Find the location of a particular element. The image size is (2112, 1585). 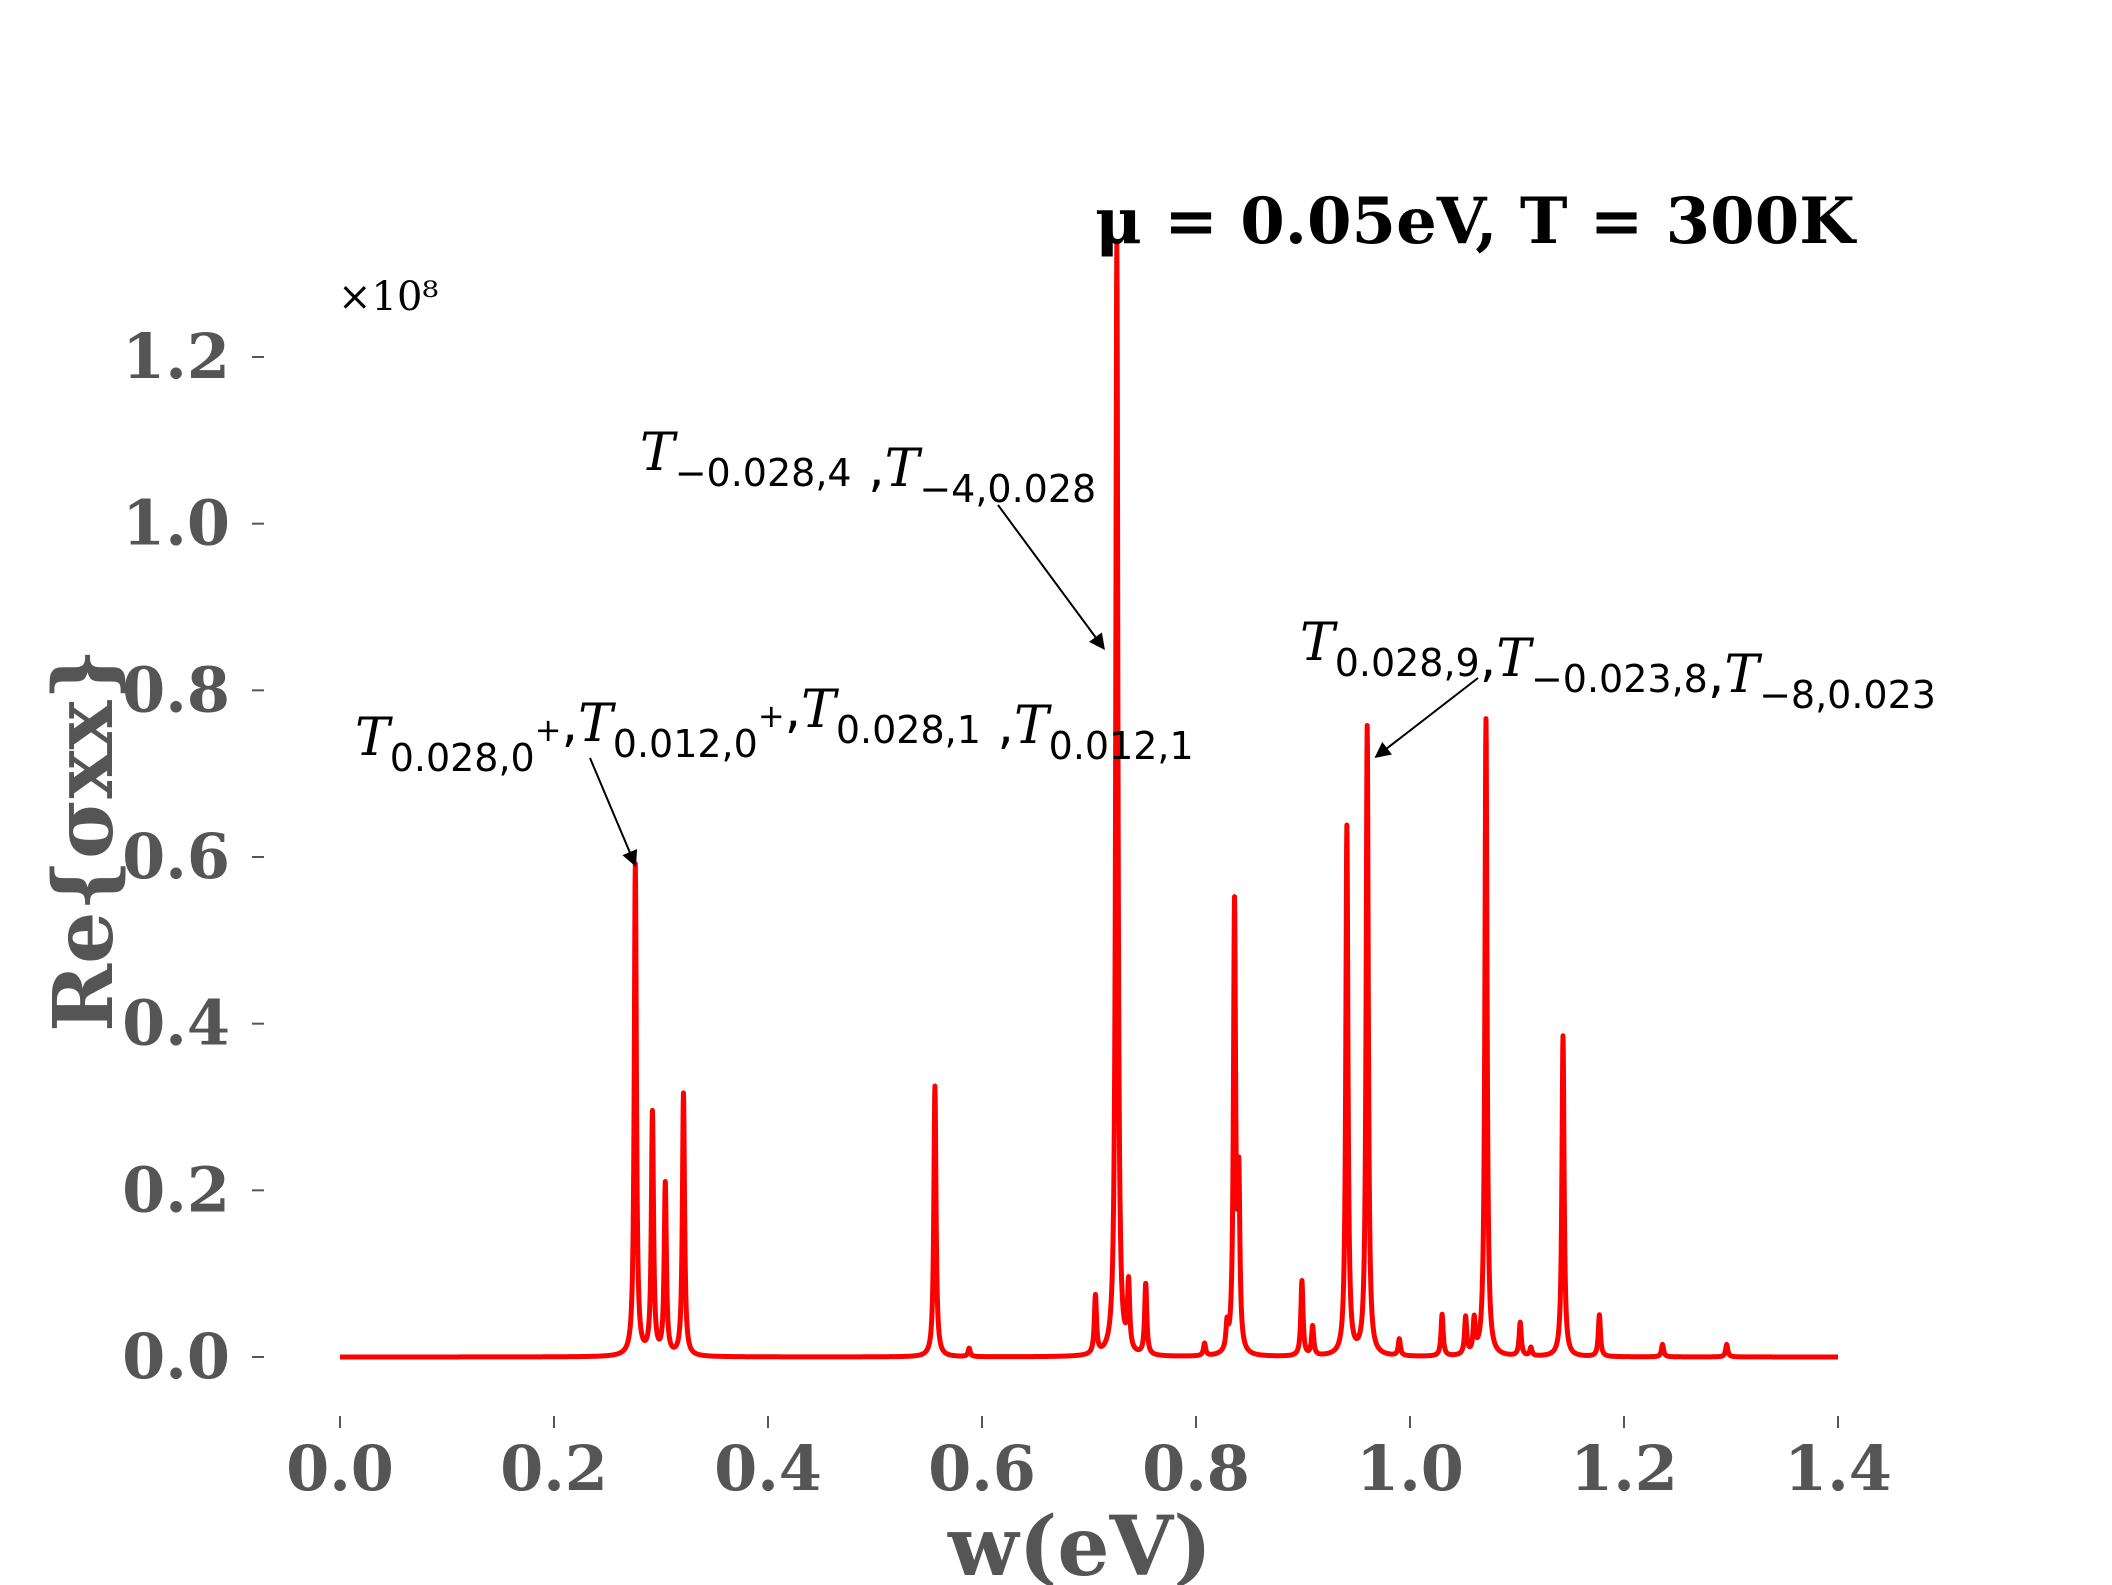

x-tick-label: 1.4 is located at coordinates (1838, 1468).